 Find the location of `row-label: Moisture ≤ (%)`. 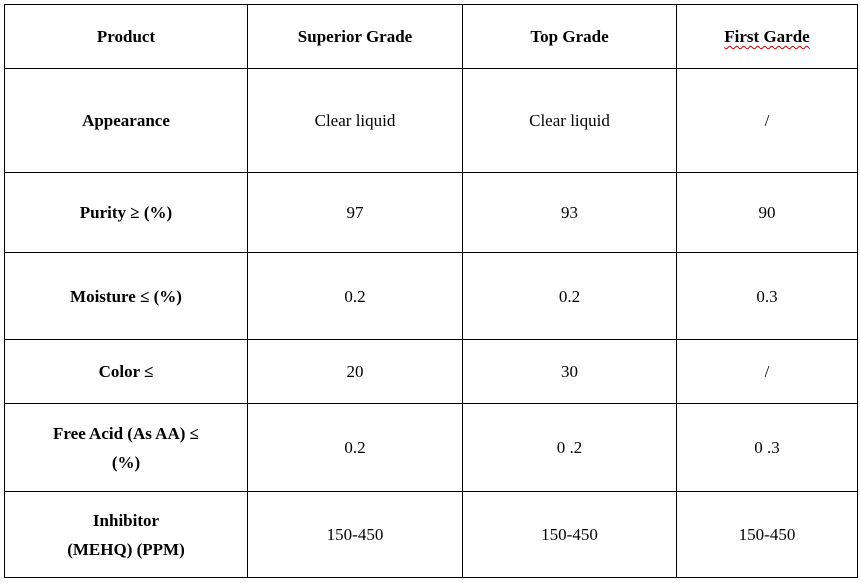

row-label: Moisture ≤ (%) is located at coordinates (126, 296).